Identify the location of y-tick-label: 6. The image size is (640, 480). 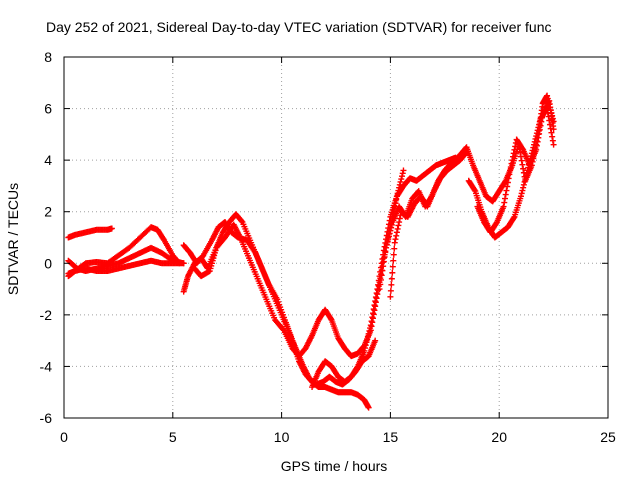
(48, 109).